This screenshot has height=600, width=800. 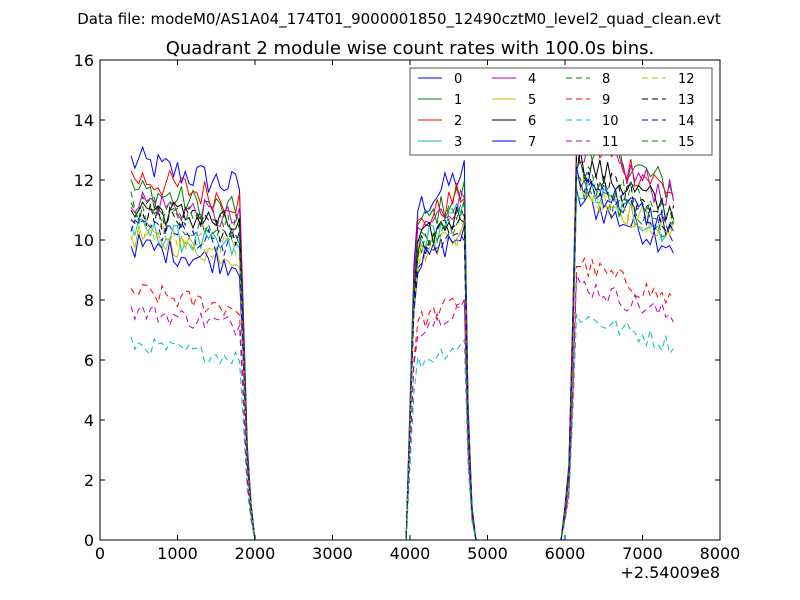 What do you see at coordinates (89, 420) in the screenshot?
I see `y-tick-label: 4` at bounding box center [89, 420].